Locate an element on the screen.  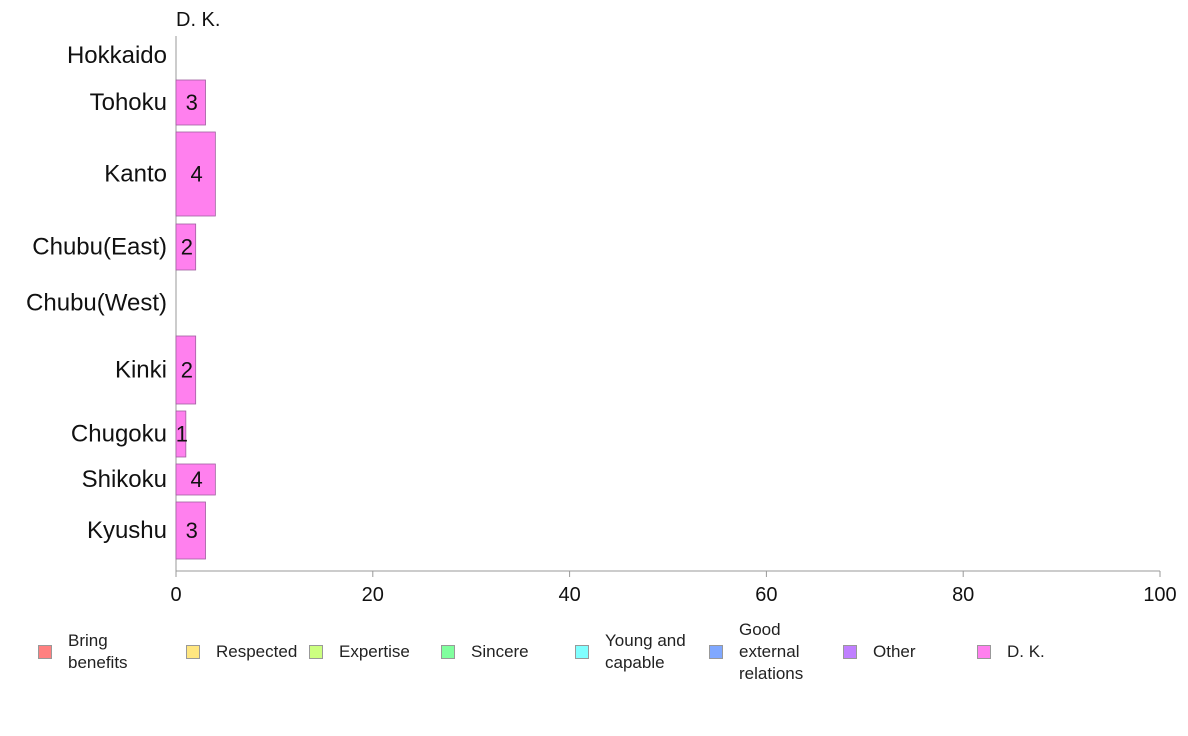
category-label: Tohoku is located at coordinates (128, 102).